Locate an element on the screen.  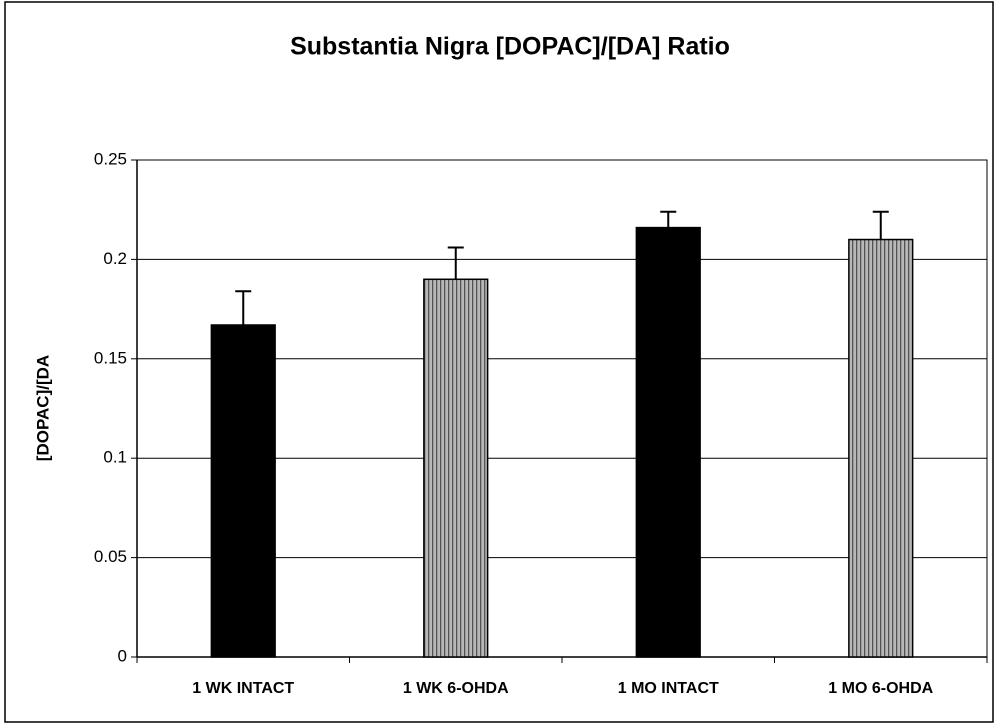
x-tick-label: 1 WK 6-OHDA is located at coordinates (456, 688).